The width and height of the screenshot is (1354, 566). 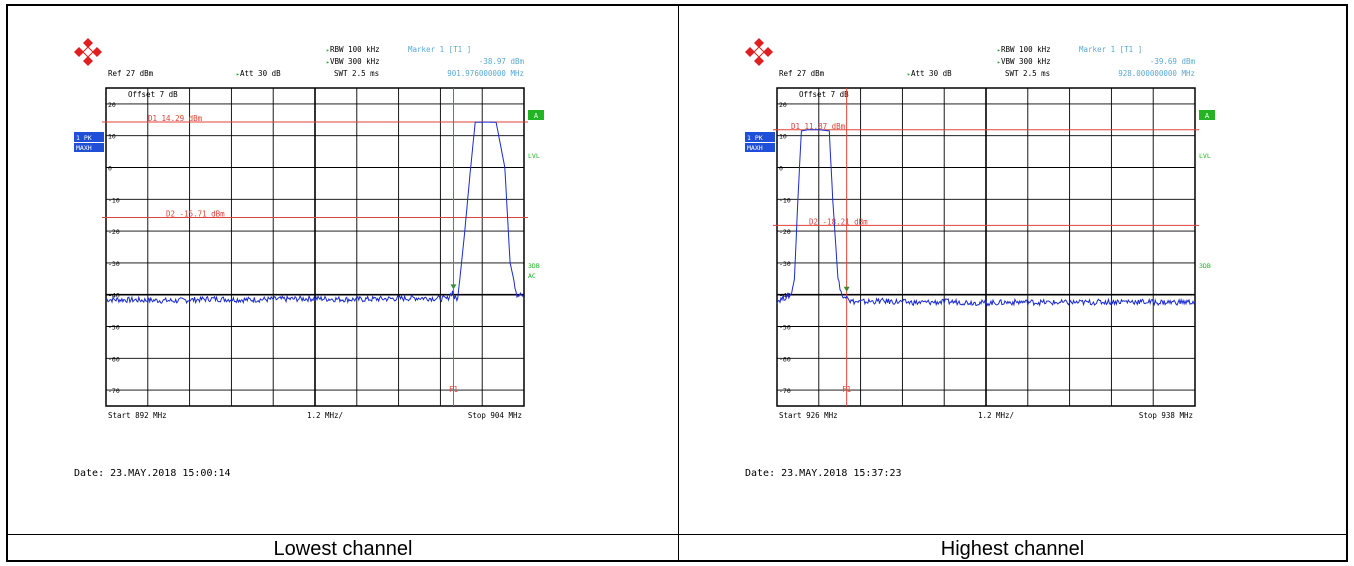 What do you see at coordinates (823, 473) in the screenshot?
I see `date-stamp: Date: 23.MAY.2018 15:37:23` at bounding box center [823, 473].